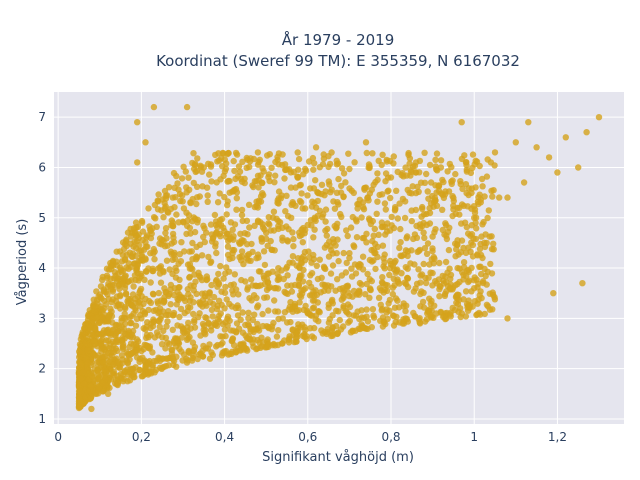 This screenshot has width=640, height=480. What do you see at coordinates (390, 437) in the screenshot?
I see `x-tick-label: 0,8` at bounding box center [390, 437].